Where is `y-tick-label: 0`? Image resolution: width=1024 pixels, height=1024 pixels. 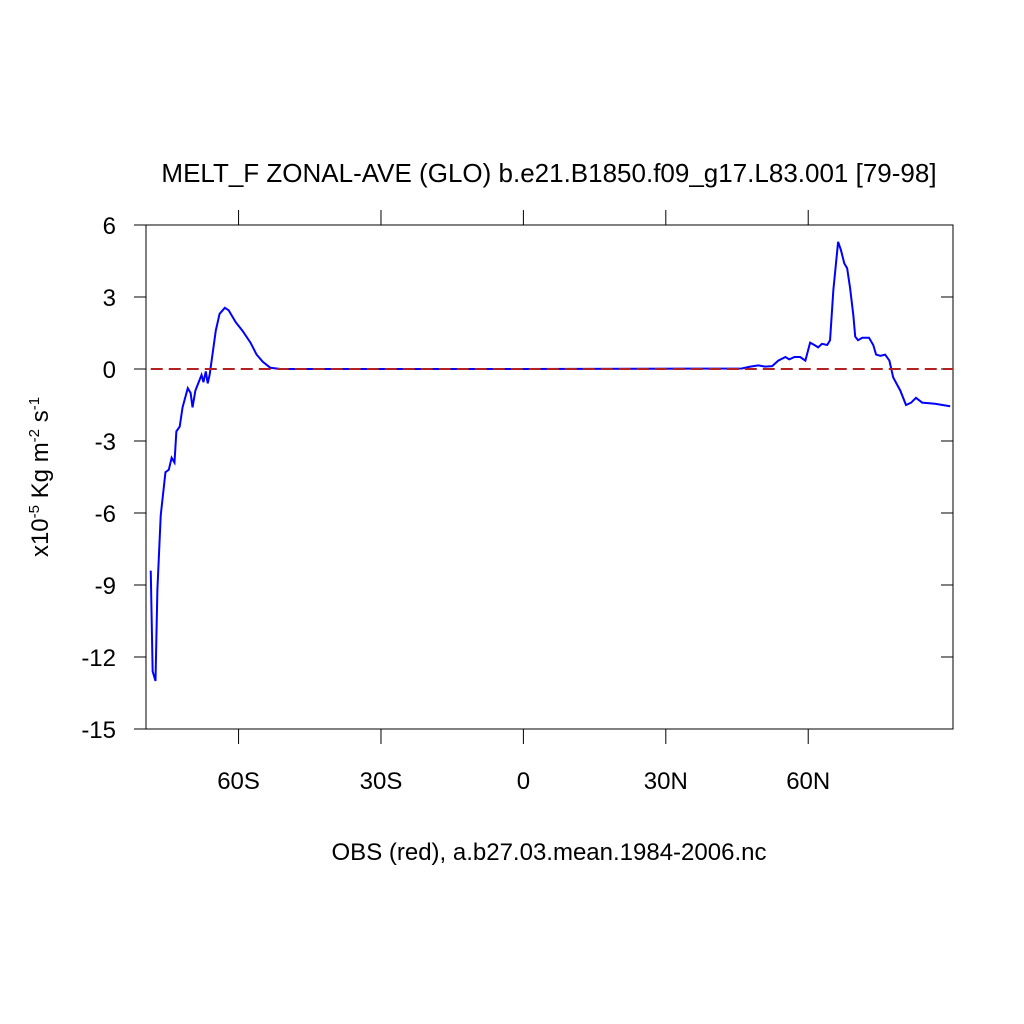
y-tick-label: 0 is located at coordinates (109, 370).